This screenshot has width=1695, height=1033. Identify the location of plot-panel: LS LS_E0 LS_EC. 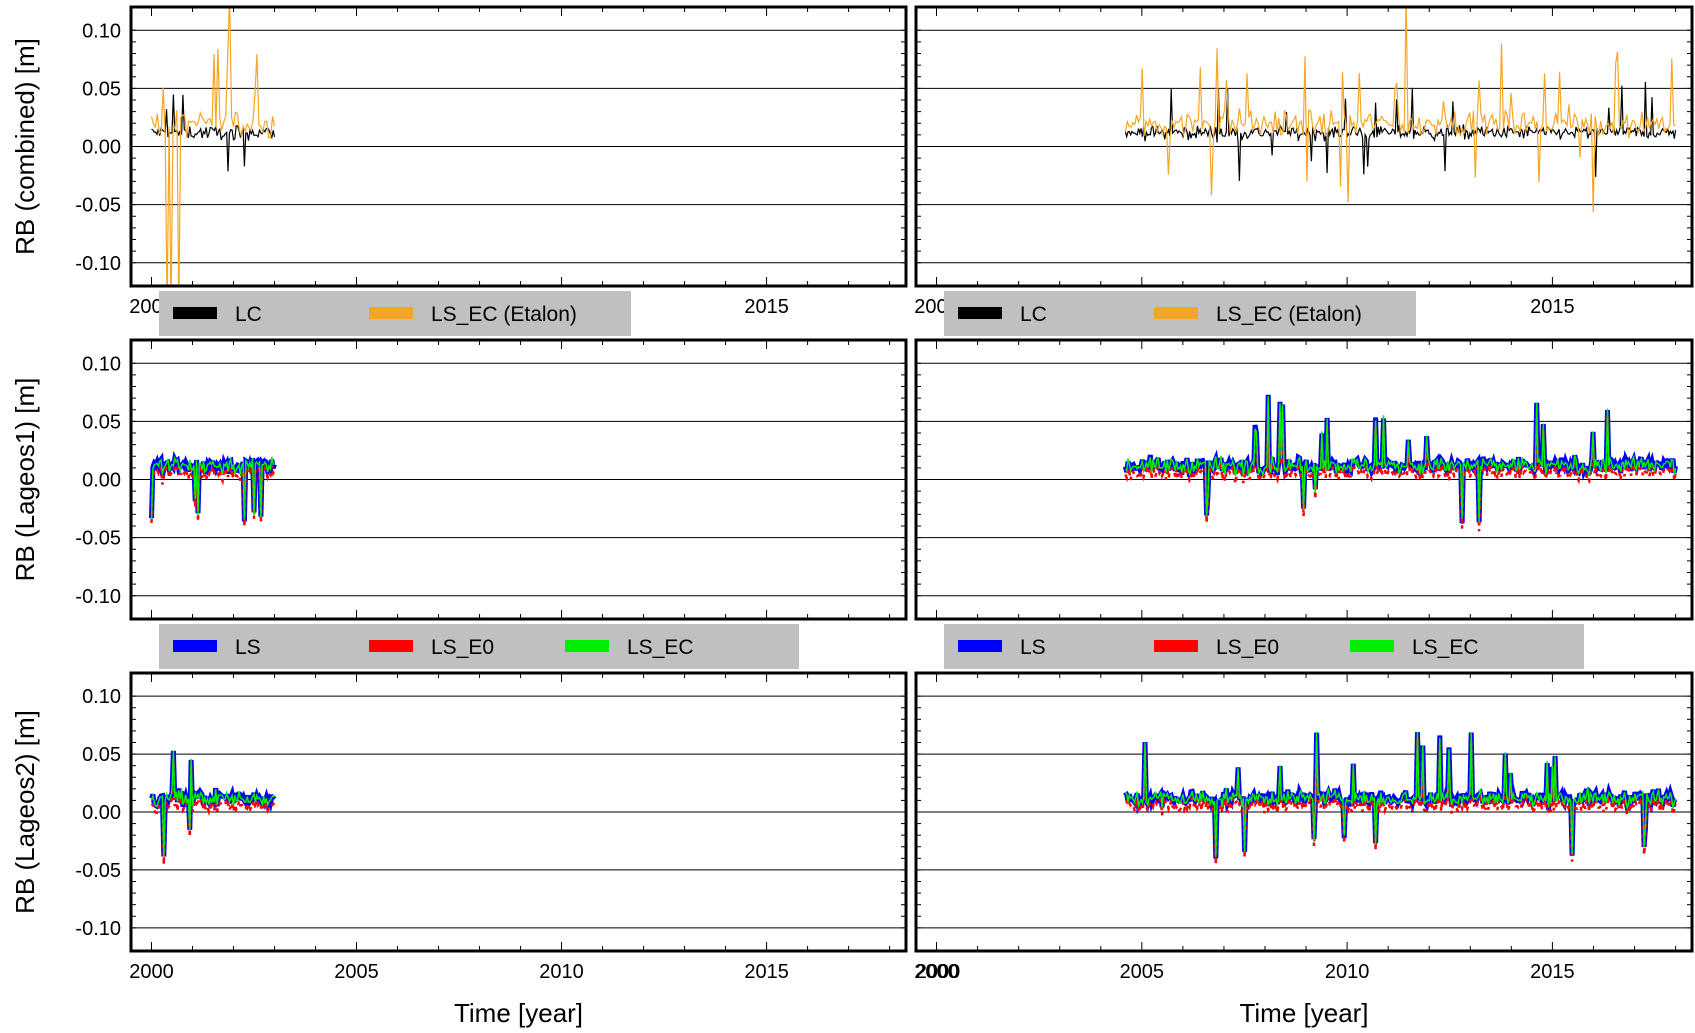
(1304, 503).